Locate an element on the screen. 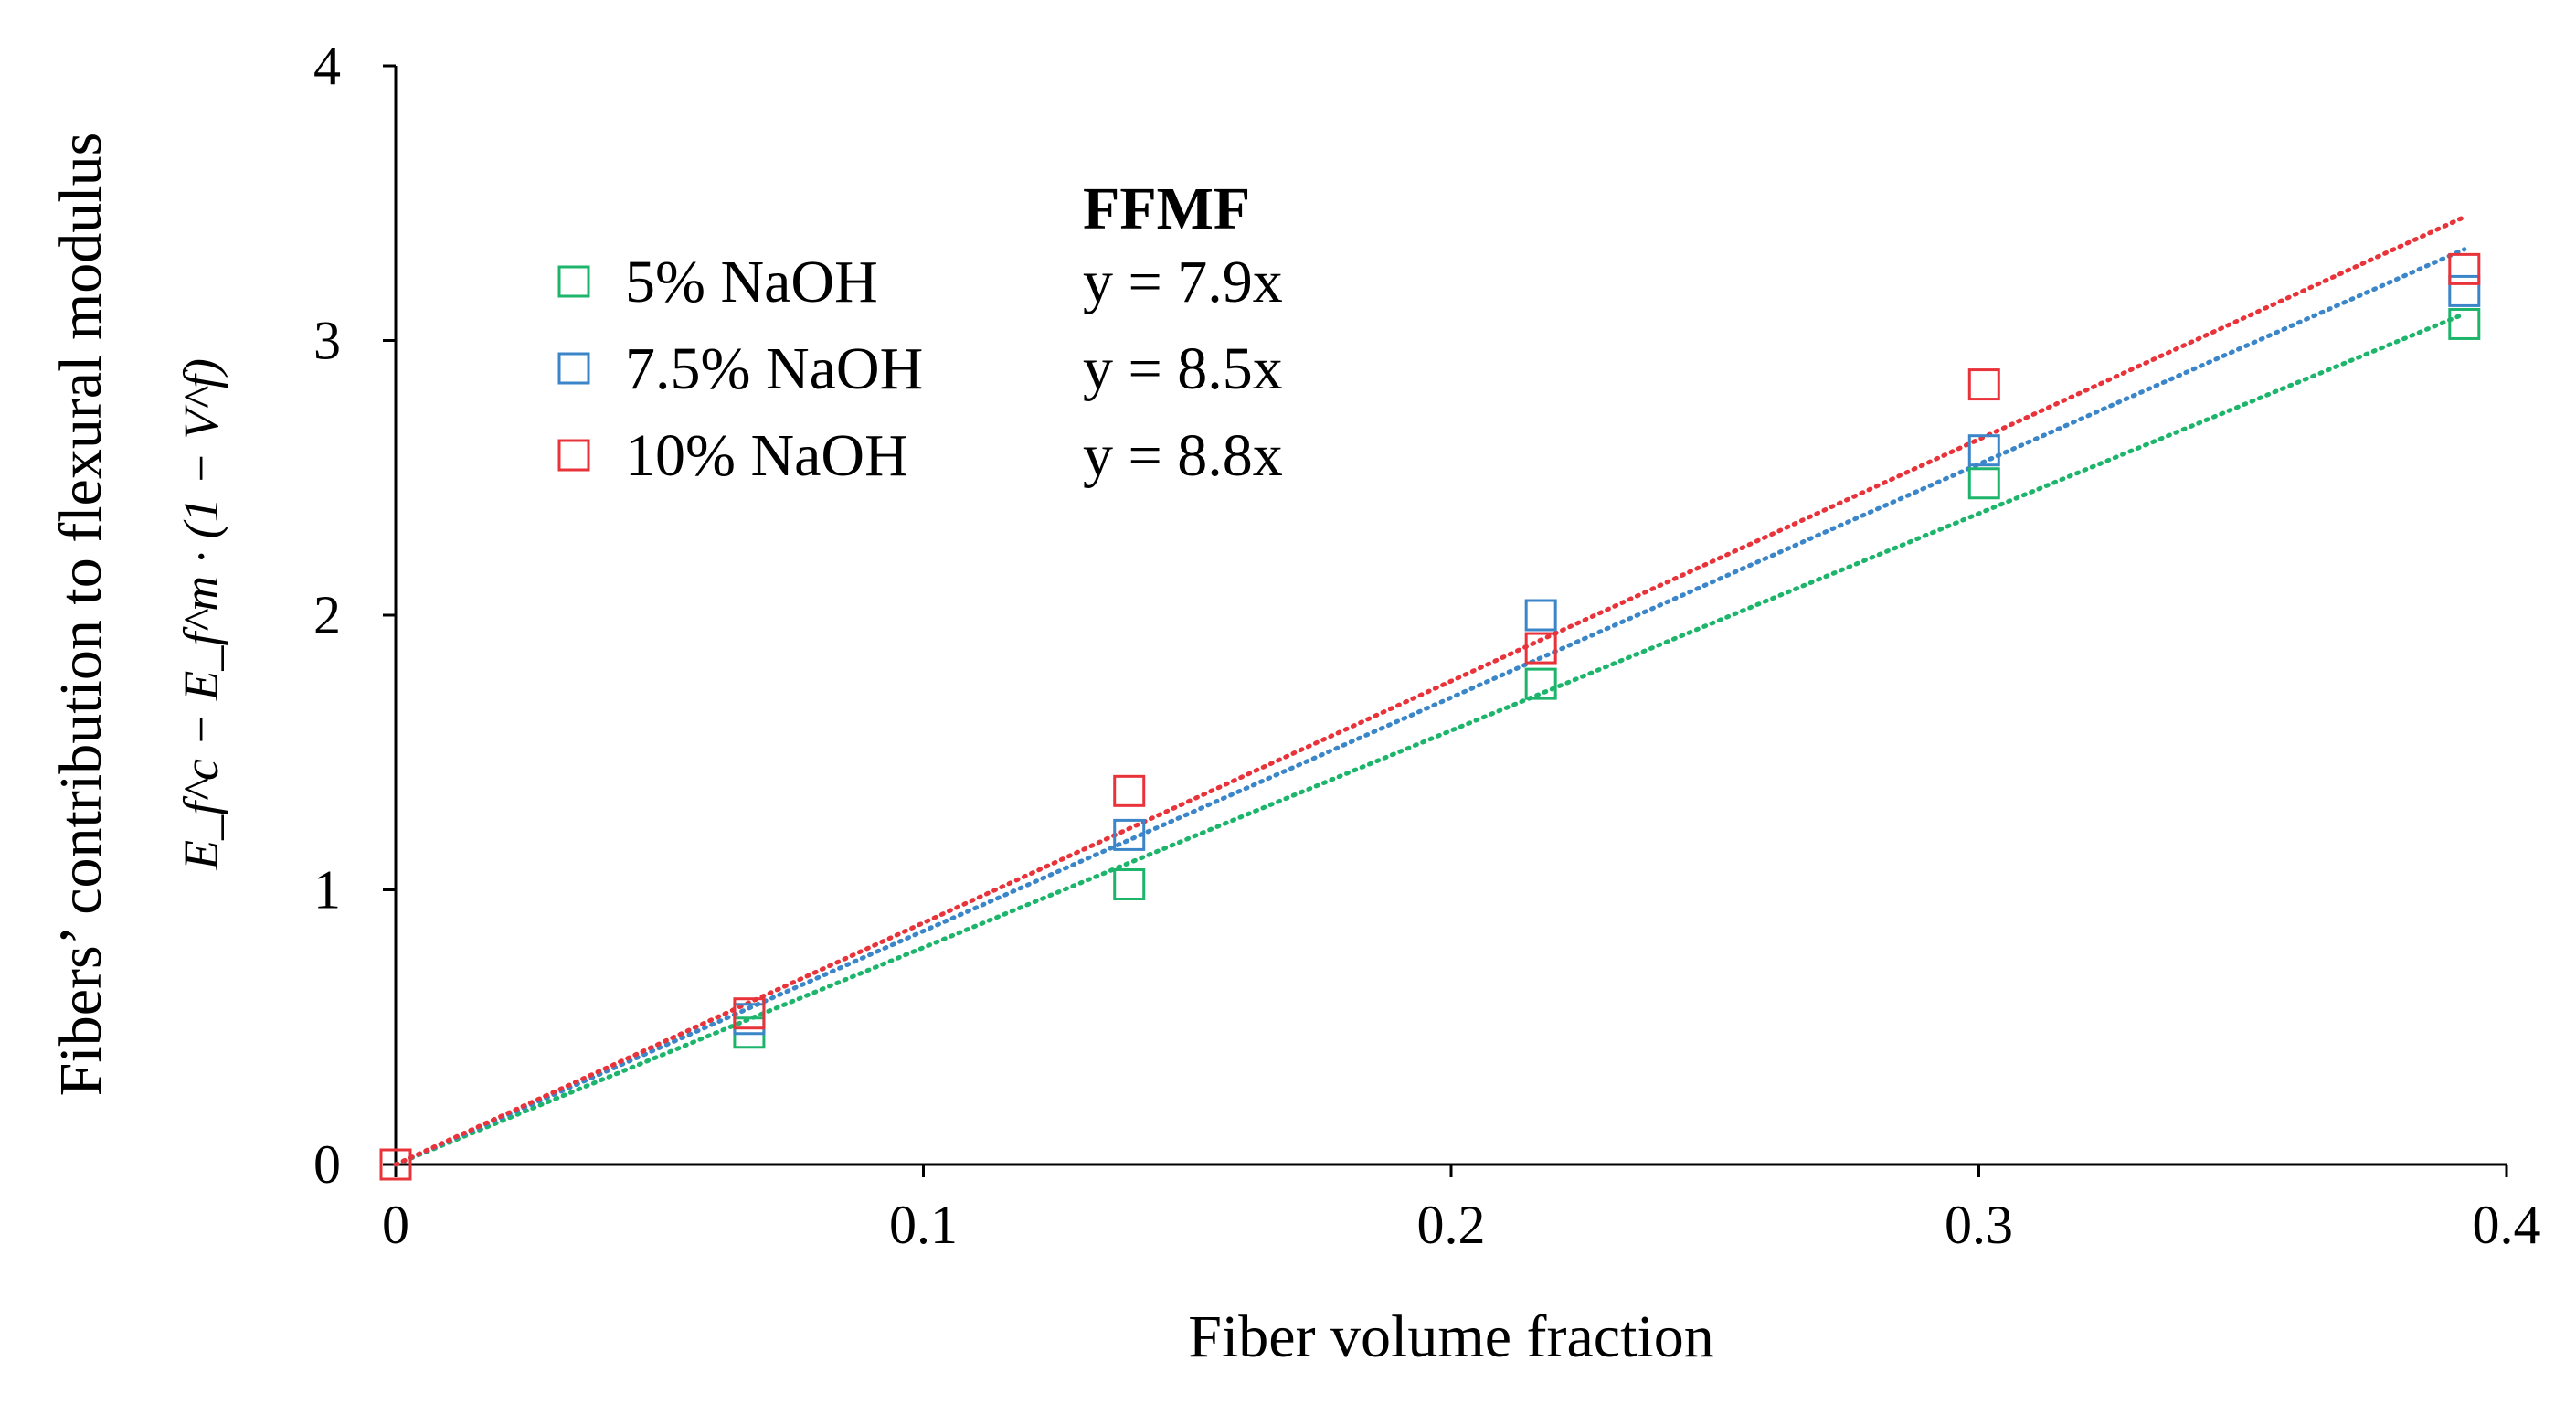 The image size is (2576, 1404). x-tick-label: 0.2 is located at coordinates (1451, 1225).